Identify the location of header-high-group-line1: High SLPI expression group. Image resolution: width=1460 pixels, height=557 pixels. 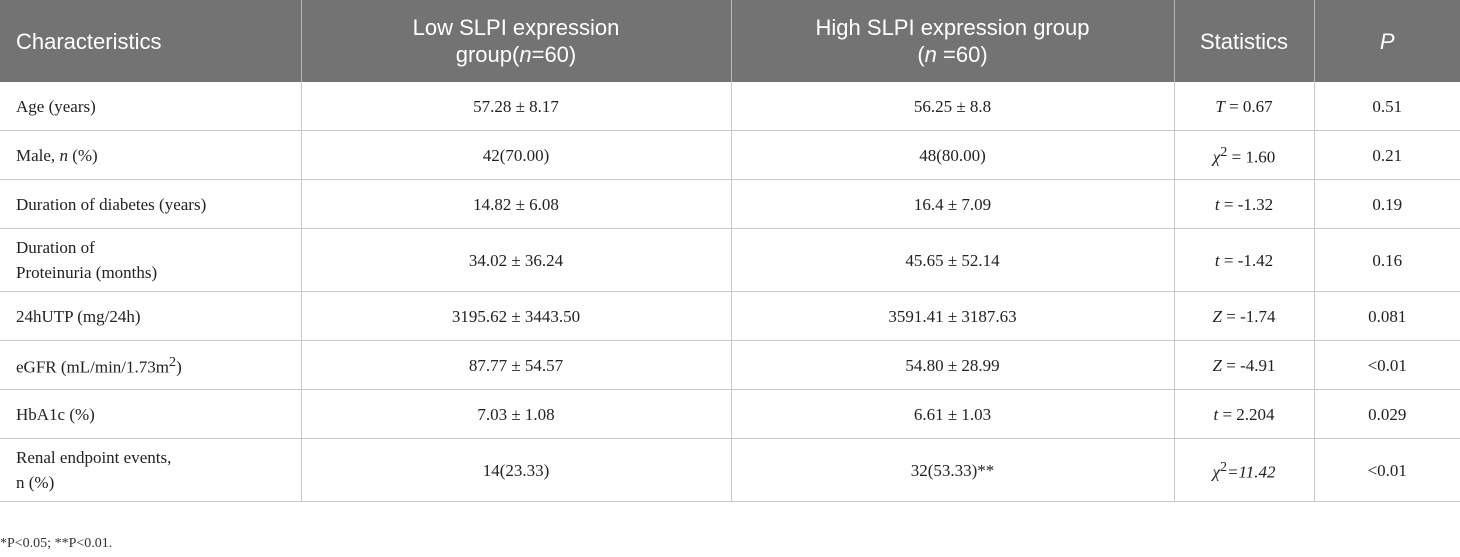
(952, 27).